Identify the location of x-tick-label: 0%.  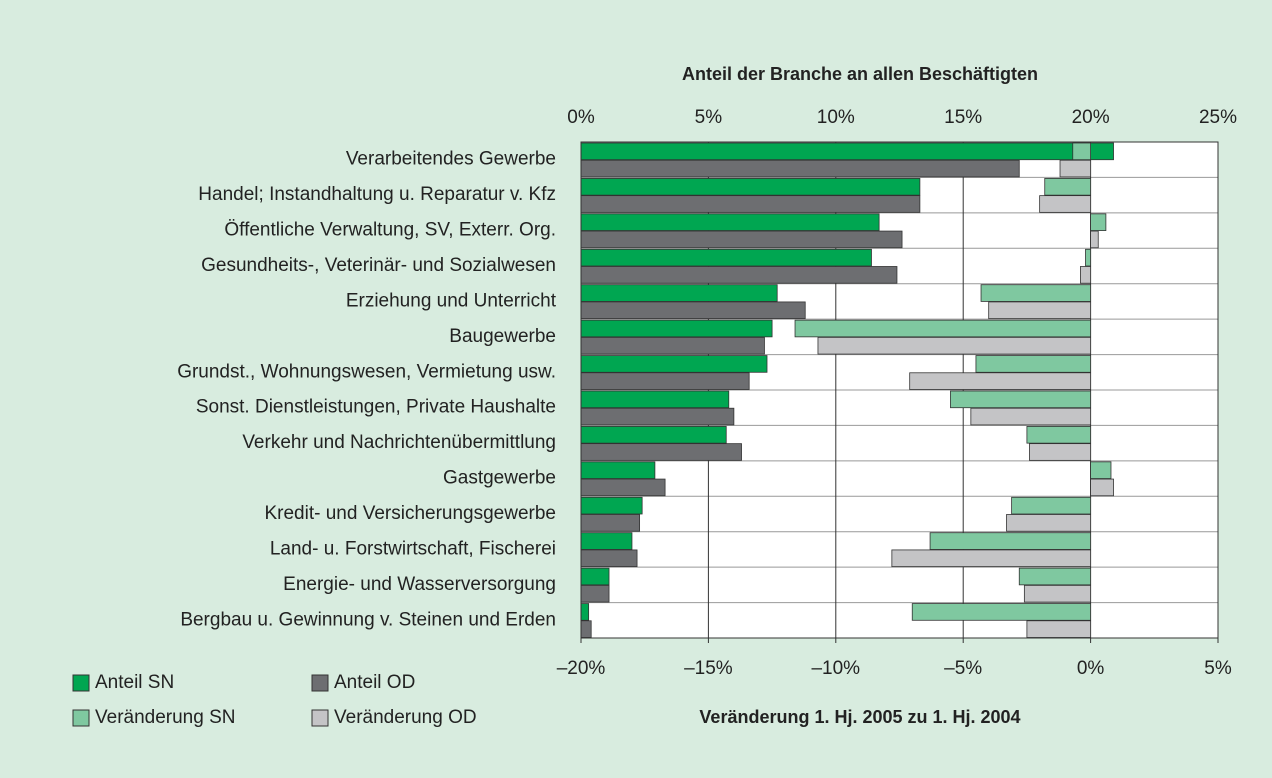
(581, 117).